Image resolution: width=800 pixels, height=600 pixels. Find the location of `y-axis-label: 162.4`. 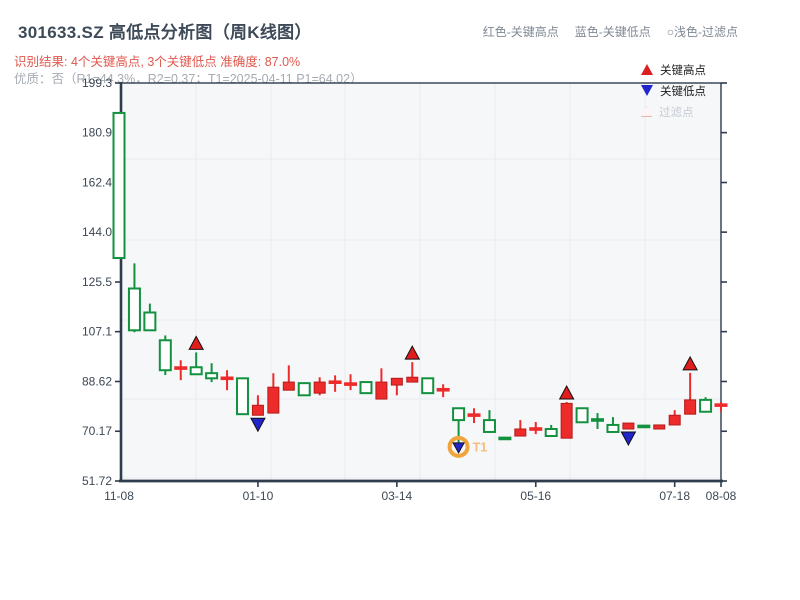

y-axis-label: 162.4 is located at coordinates (97, 183).